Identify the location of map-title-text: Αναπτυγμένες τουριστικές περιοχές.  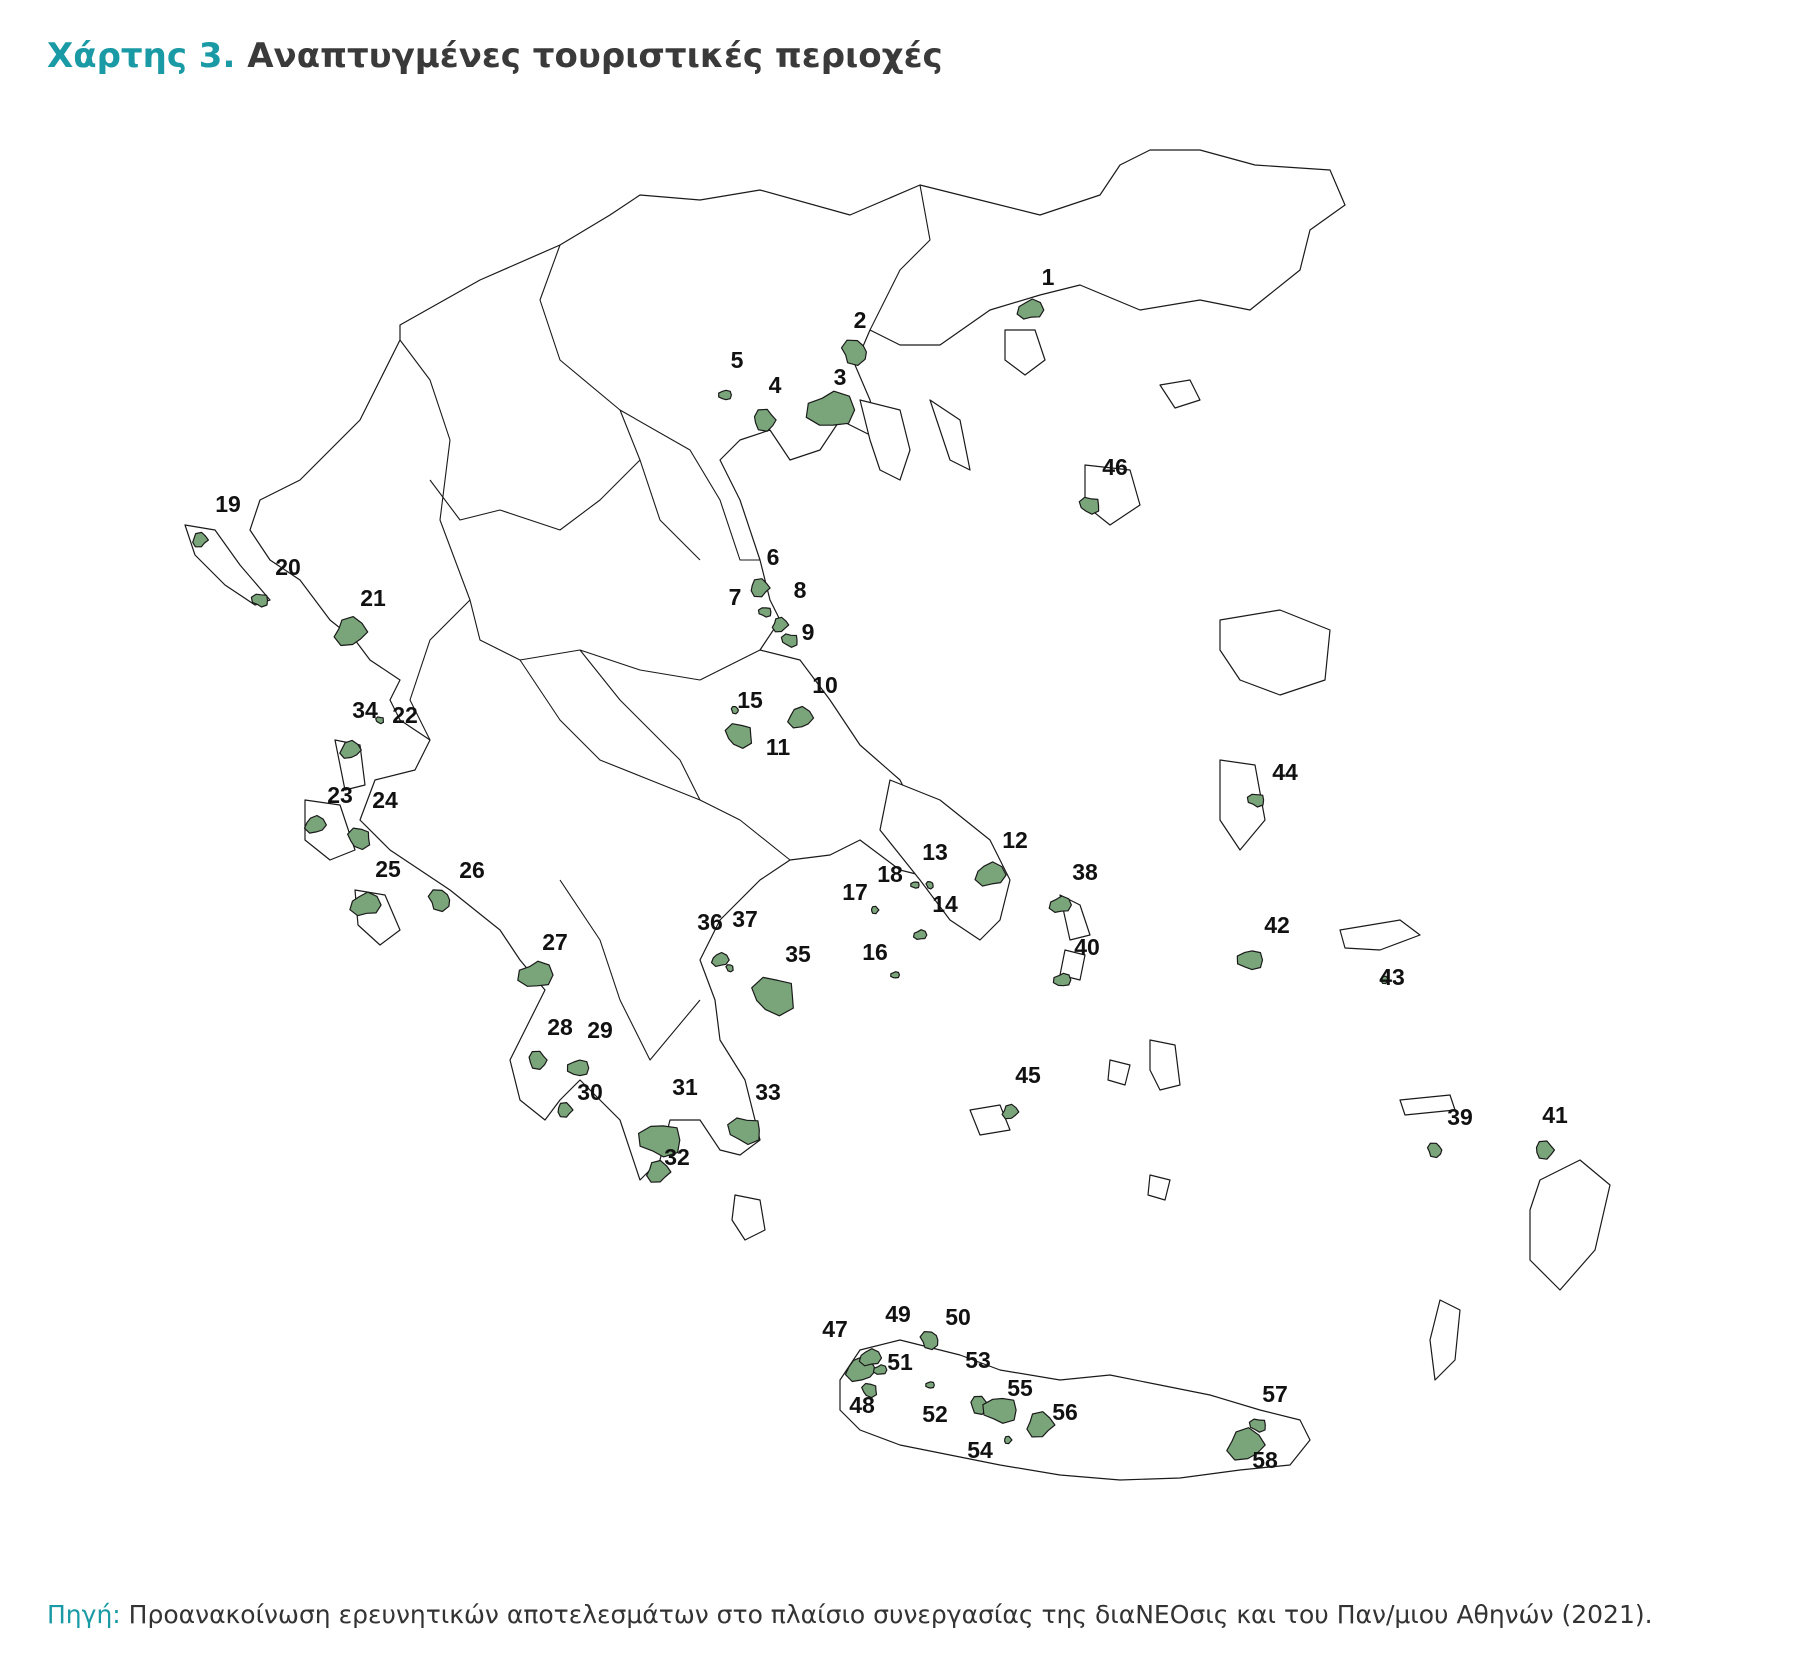
(595, 56).